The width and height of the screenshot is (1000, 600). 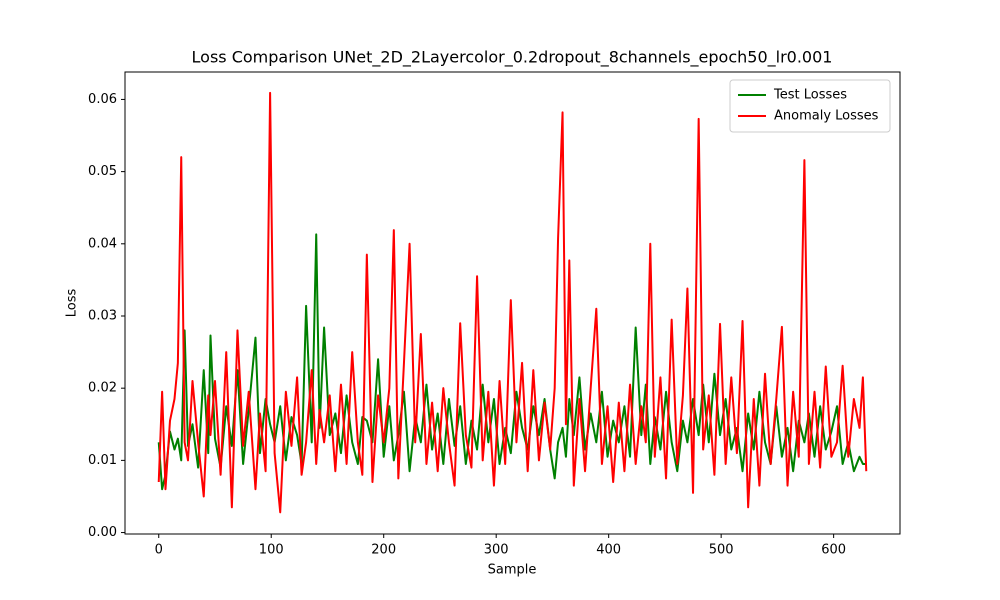 I want to click on y-tick-label: 0.05, so click(x=102, y=171).